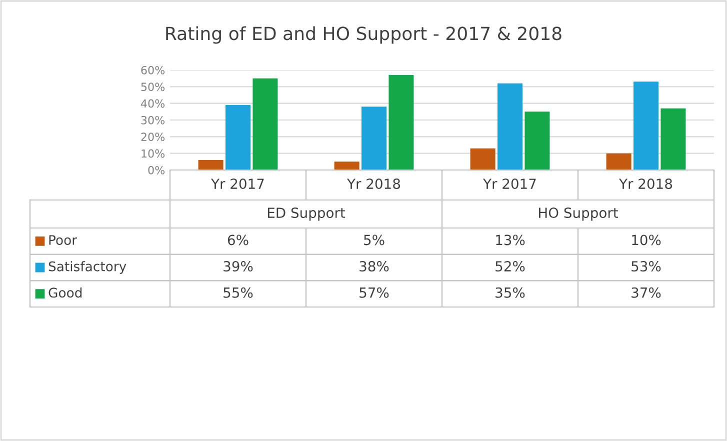 The width and height of the screenshot is (727, 441). I want to click on chart-title: Rating of ED and HO Support - 2017 & 2018, so click(364, 35).